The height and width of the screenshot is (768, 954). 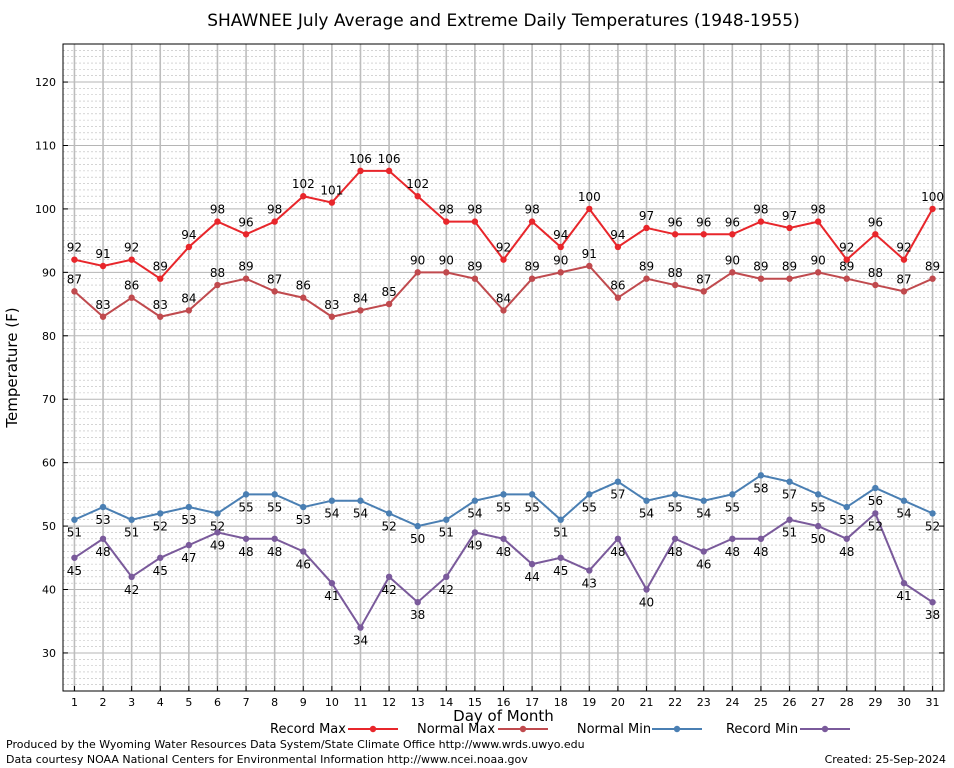 What do you see at coordinates (474, 545) in the screenshot?
I see `data-label-record-min: 49` at bounding box center [474, 545].